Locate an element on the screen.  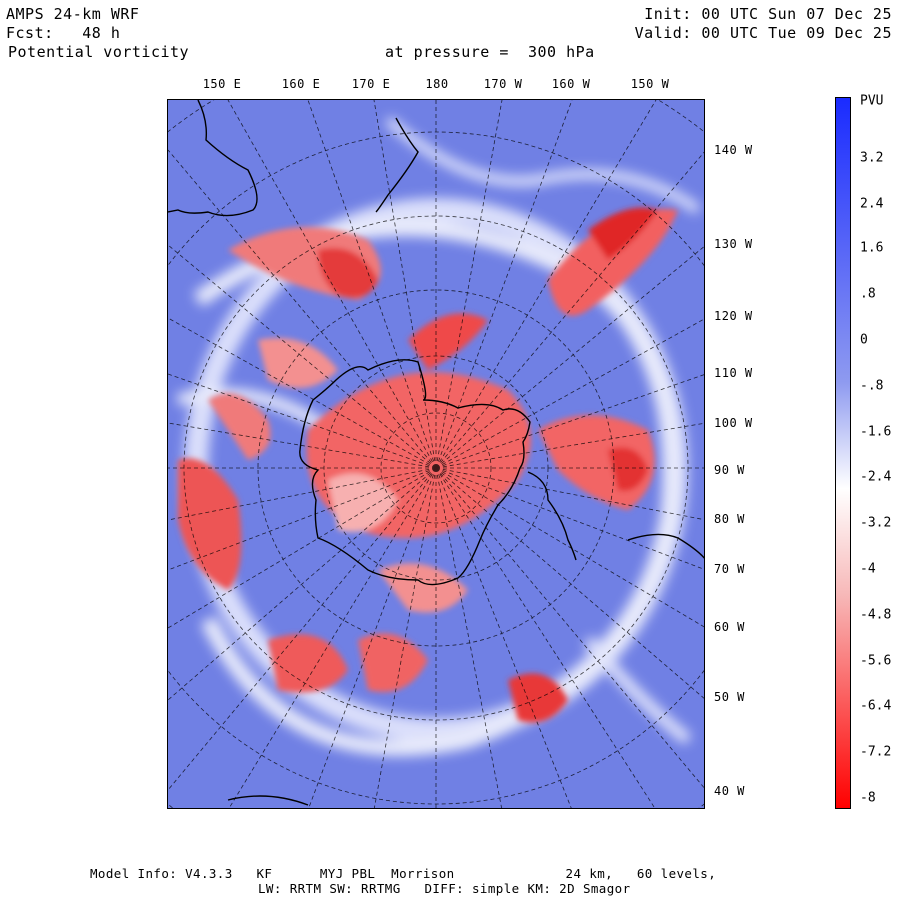
colorbar-label: -7.2 is located at coordinates (876, 752).